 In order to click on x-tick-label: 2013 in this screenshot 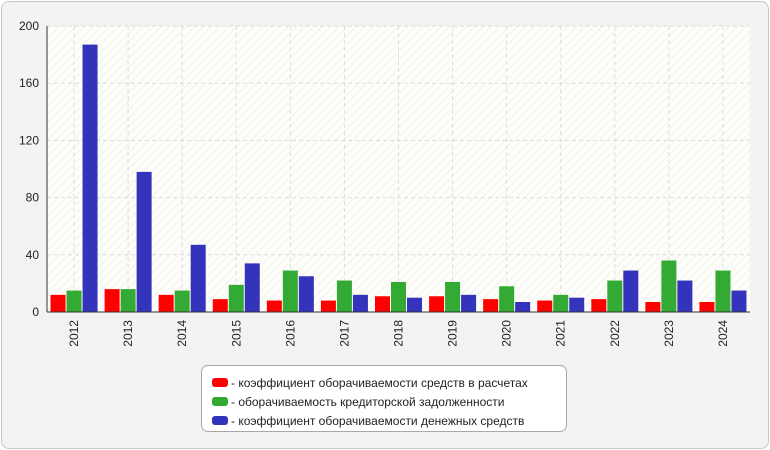, I will do `click(128, 333)`.